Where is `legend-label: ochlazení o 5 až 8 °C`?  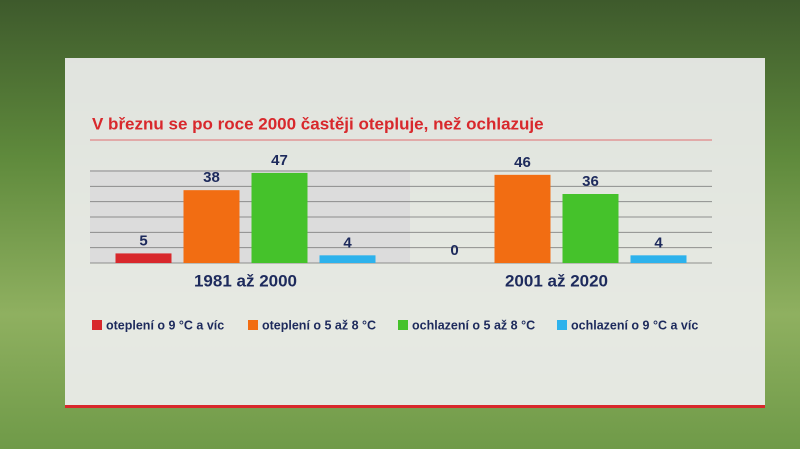 legend-label: ochlazení o 5 až 8 °C is located at coordinates (473, 325).